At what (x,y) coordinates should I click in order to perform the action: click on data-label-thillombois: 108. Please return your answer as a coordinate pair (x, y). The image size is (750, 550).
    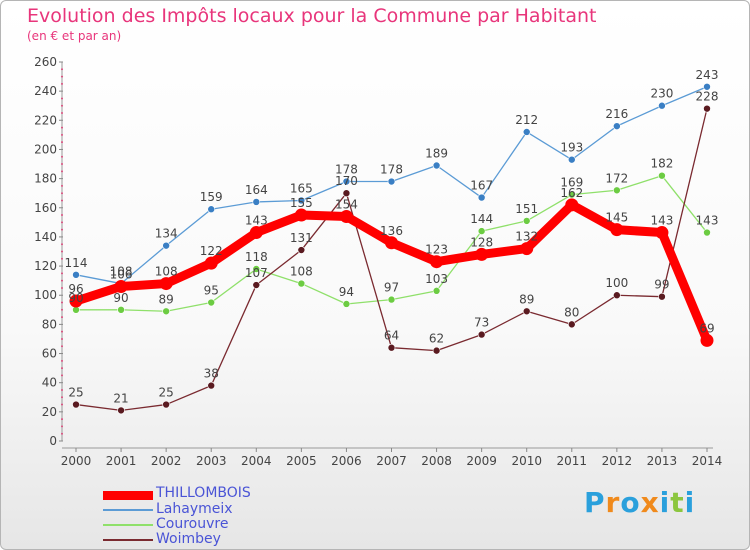
    Looking at the image, I should click on (166, 272).